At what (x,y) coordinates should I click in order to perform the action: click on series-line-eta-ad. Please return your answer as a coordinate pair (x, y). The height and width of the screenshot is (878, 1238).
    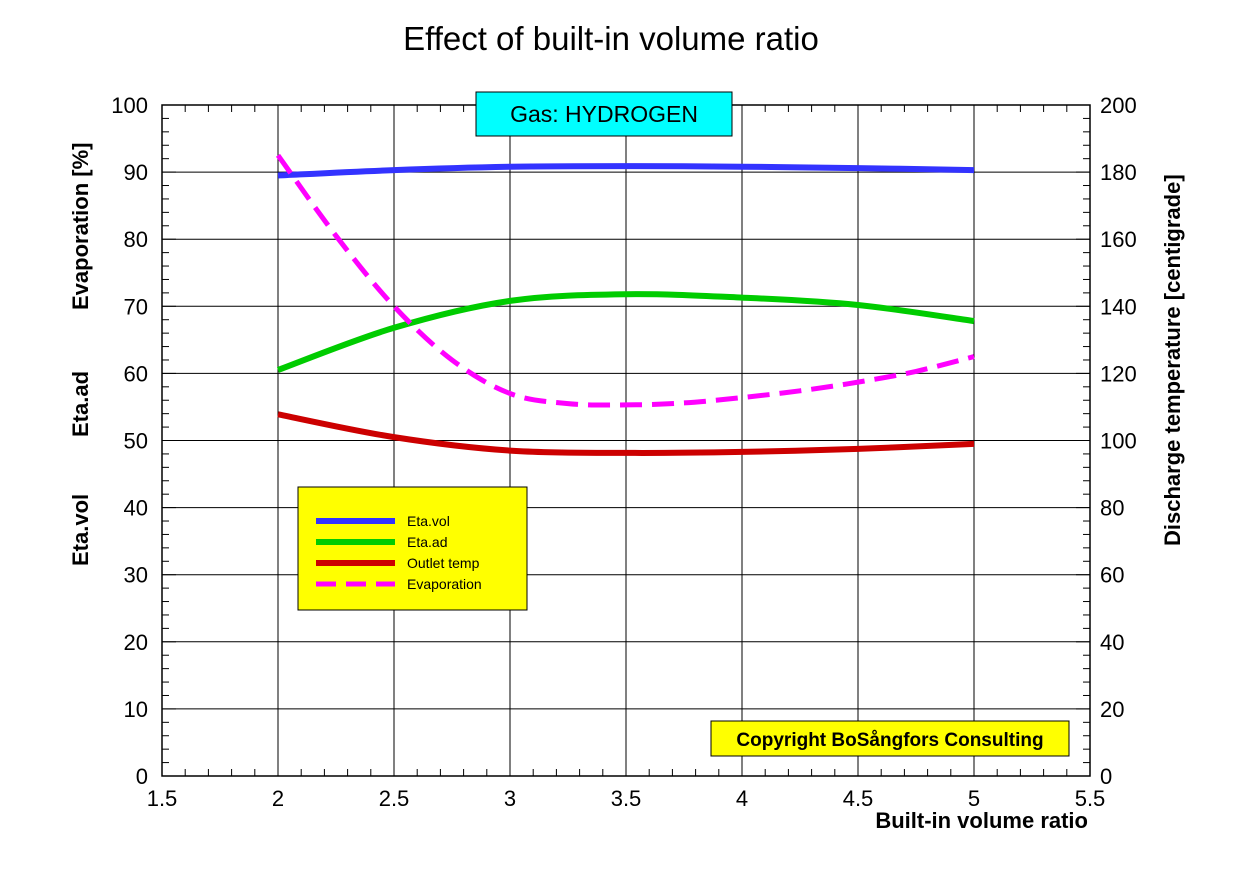
    Looking at the image, I should click on (625, 332).